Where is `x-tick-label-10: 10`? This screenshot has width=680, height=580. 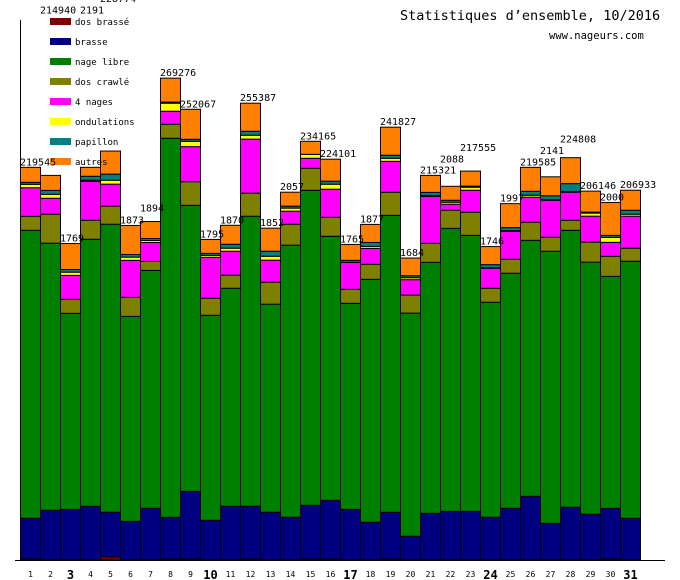 x-tick-label-10: 10 is located at coordinates (210, 574).